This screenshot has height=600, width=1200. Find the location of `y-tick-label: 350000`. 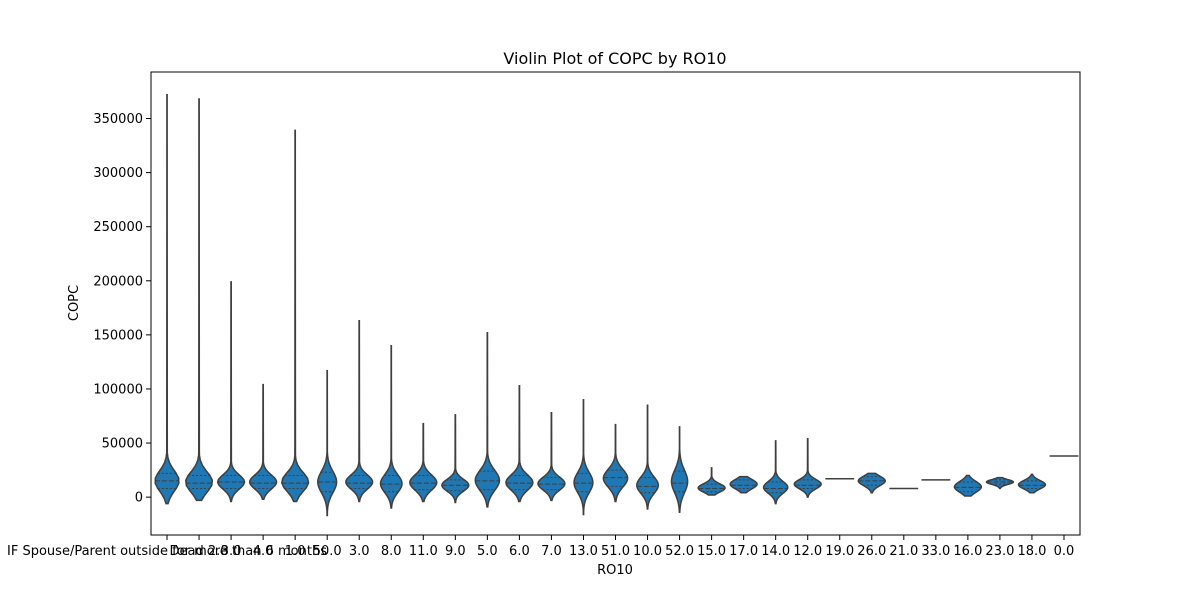

y-tick-label: 350000 is located at coordinates (118, 119).